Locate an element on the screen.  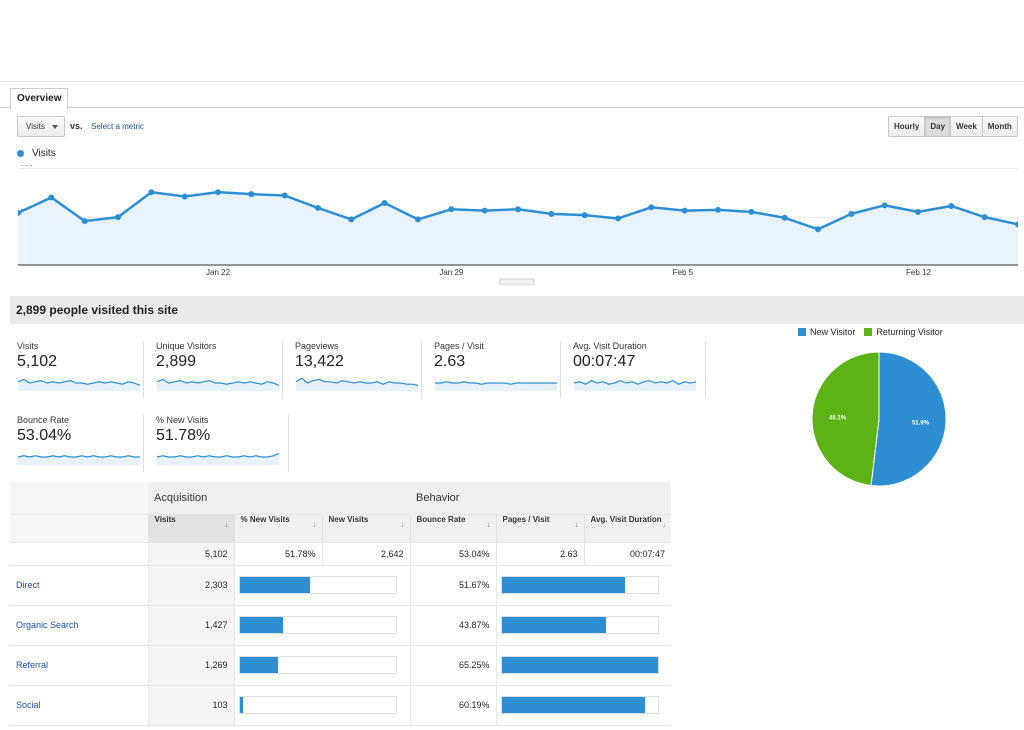
metric-tile-pages-visit: Pages / Visit 2.63 is located at coordinates (497, 369).